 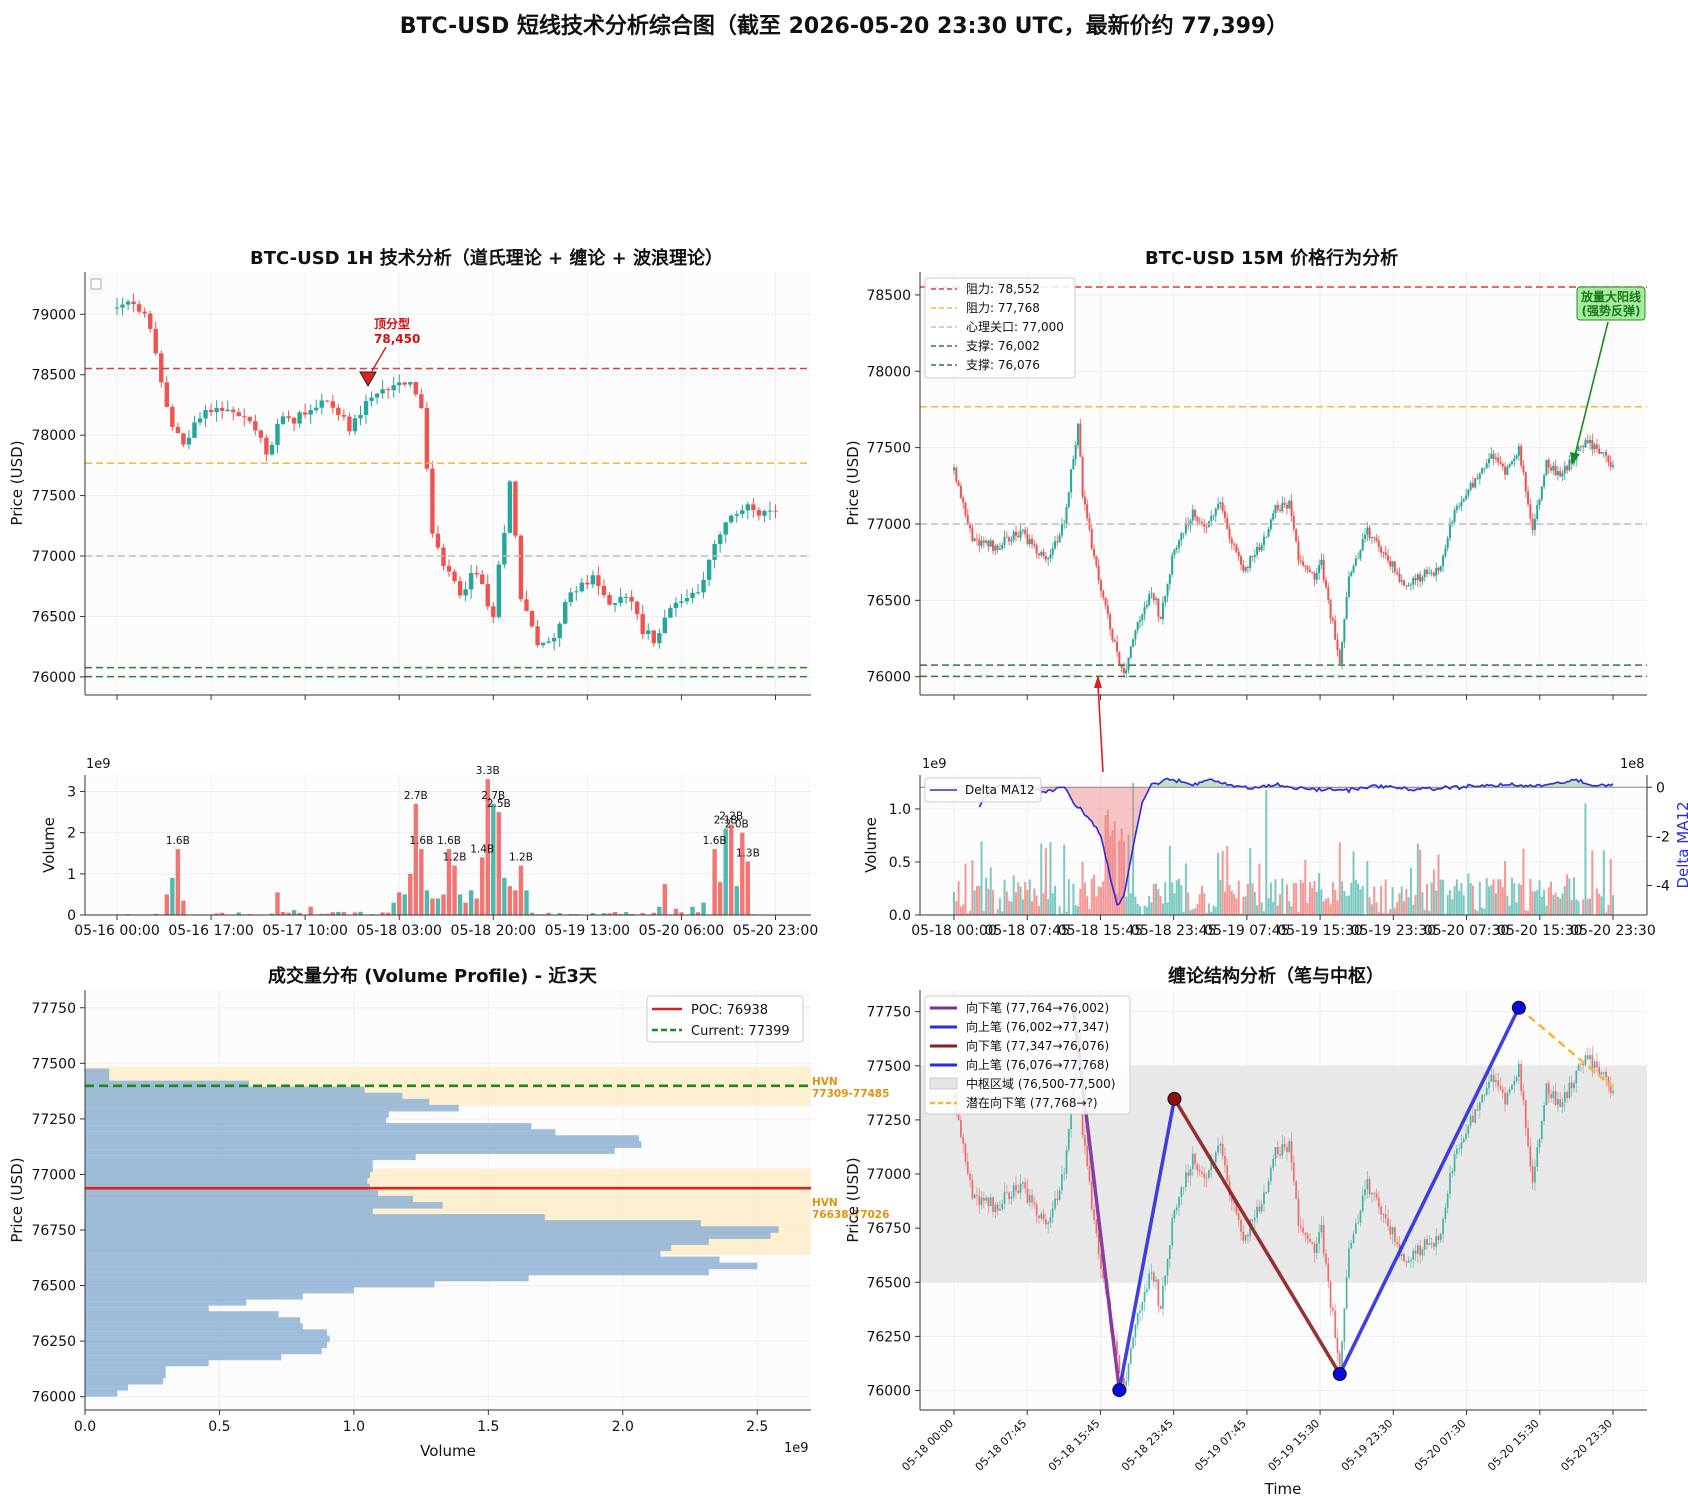 I want to click on p3-hvn1-range: 77309-77485, so click(x=850, y=1094).